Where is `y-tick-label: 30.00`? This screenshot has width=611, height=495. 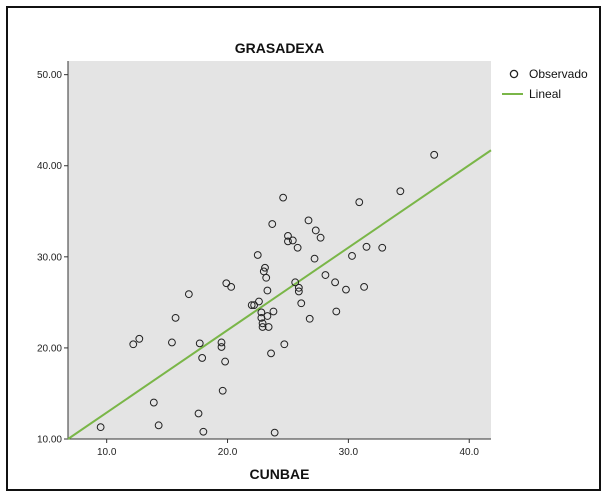
y-tick-label: 30.00 is located at coordinates (49, 257).